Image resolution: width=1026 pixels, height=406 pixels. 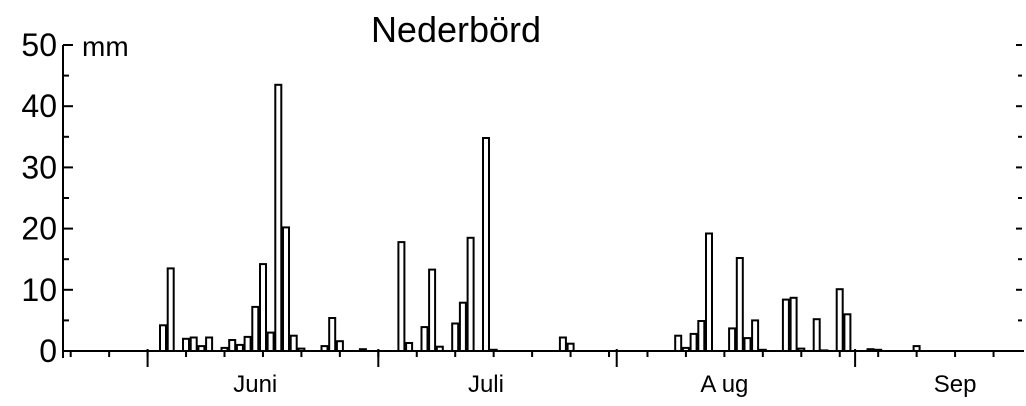 I want to click on y-tick-label: 40, so click(x=39, y=106).